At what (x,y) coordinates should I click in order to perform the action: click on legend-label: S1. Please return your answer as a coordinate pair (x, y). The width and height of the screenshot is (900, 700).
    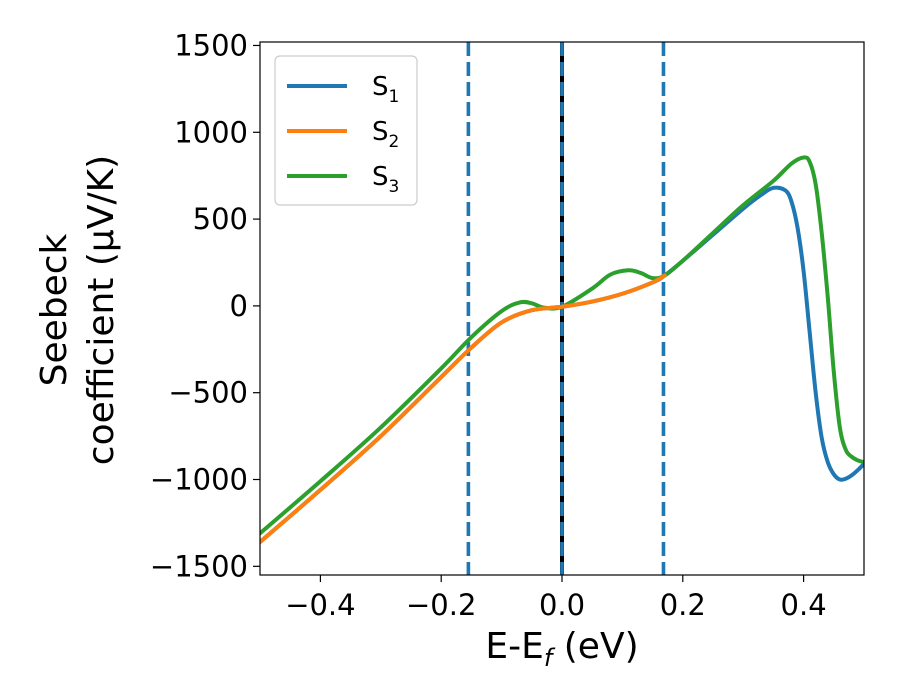
    Looking at the image, I should click on (385, 89).